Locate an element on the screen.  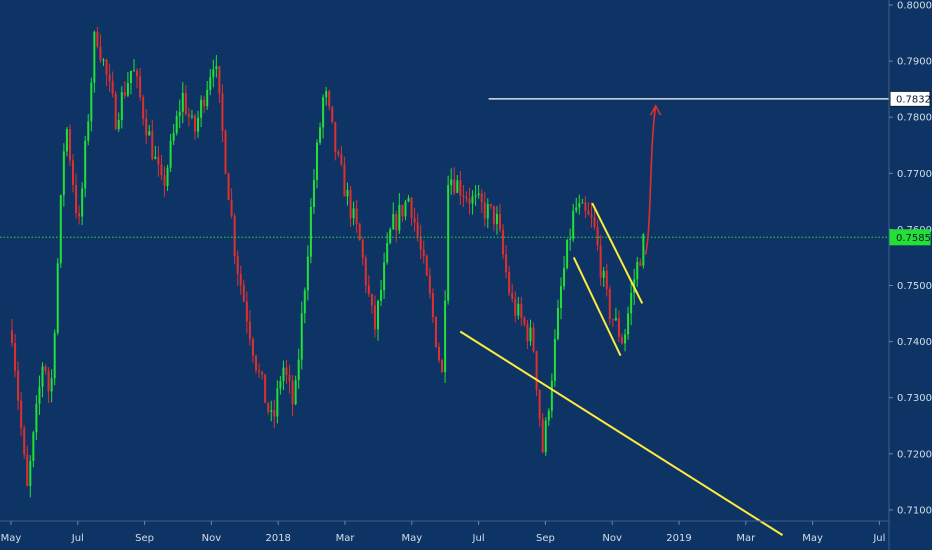
time-tick-label: 2018 is located at coordinates (277, 538).